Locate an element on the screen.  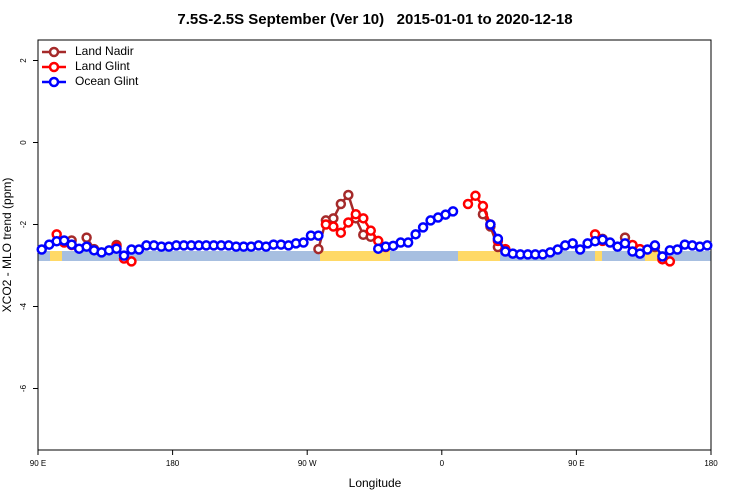
legend-label: Land Glint is located at coordinates (102, 66).